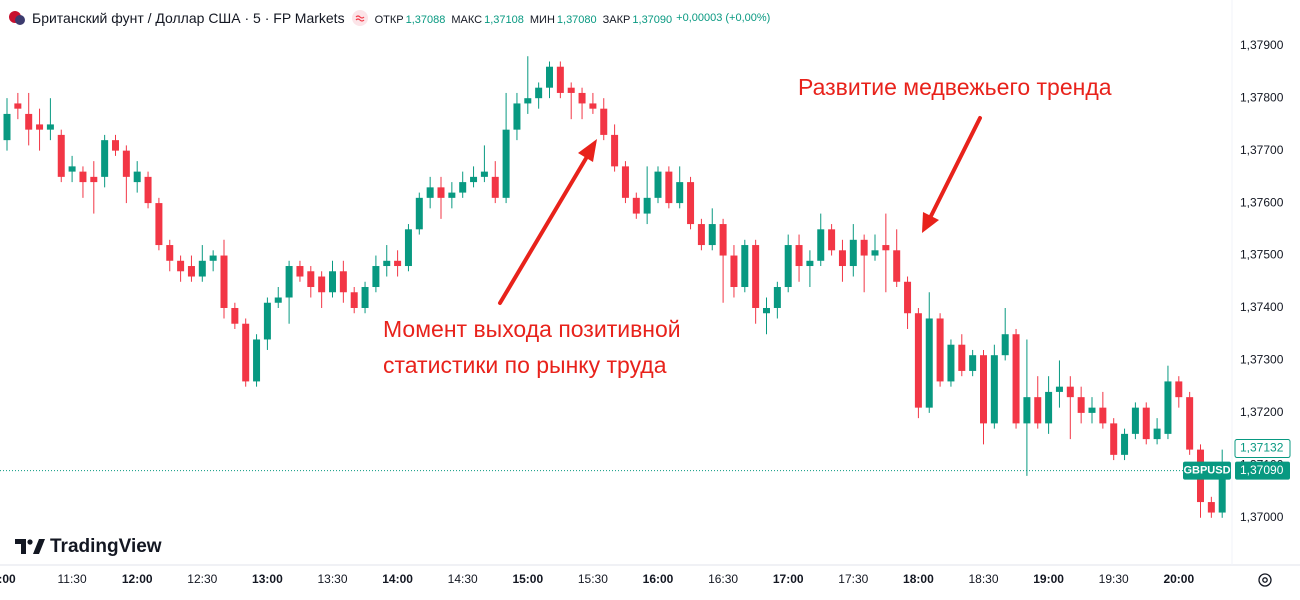  Describe the element at coordinates (332, 579) in the screenshot. I see `x-tick-label: 13:30` at that location.